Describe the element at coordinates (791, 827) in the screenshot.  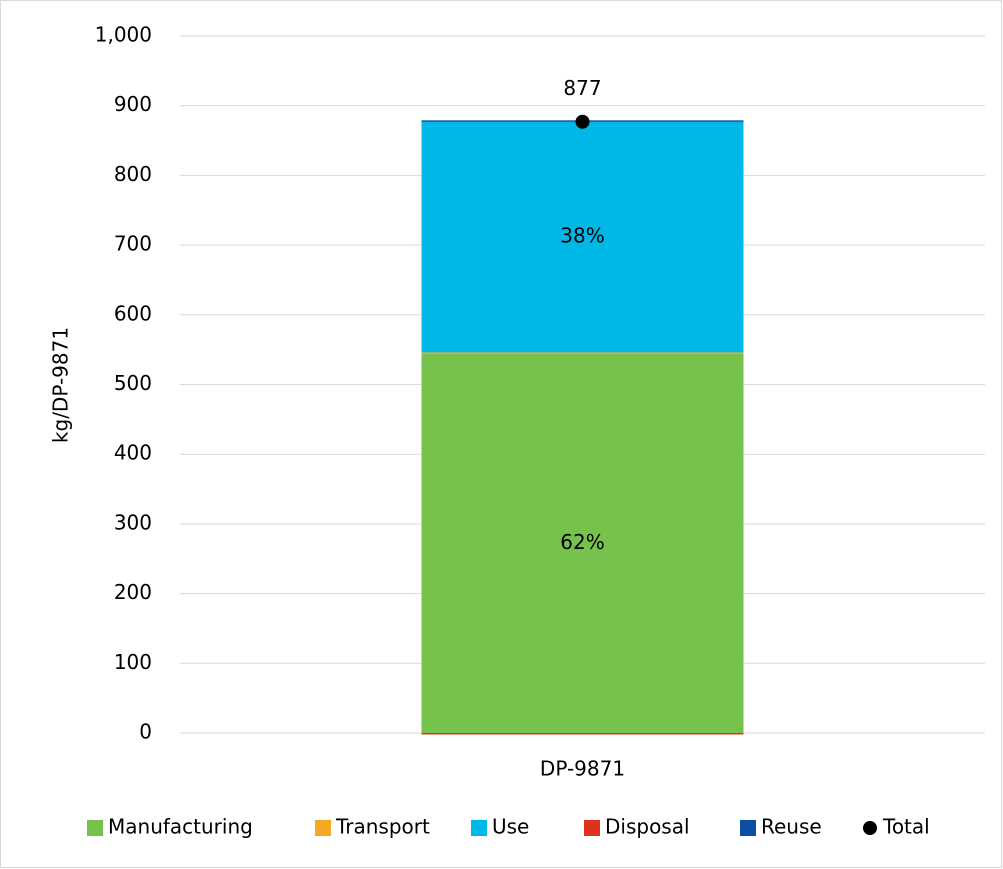
I see `legend-label: Reuse` at that location.